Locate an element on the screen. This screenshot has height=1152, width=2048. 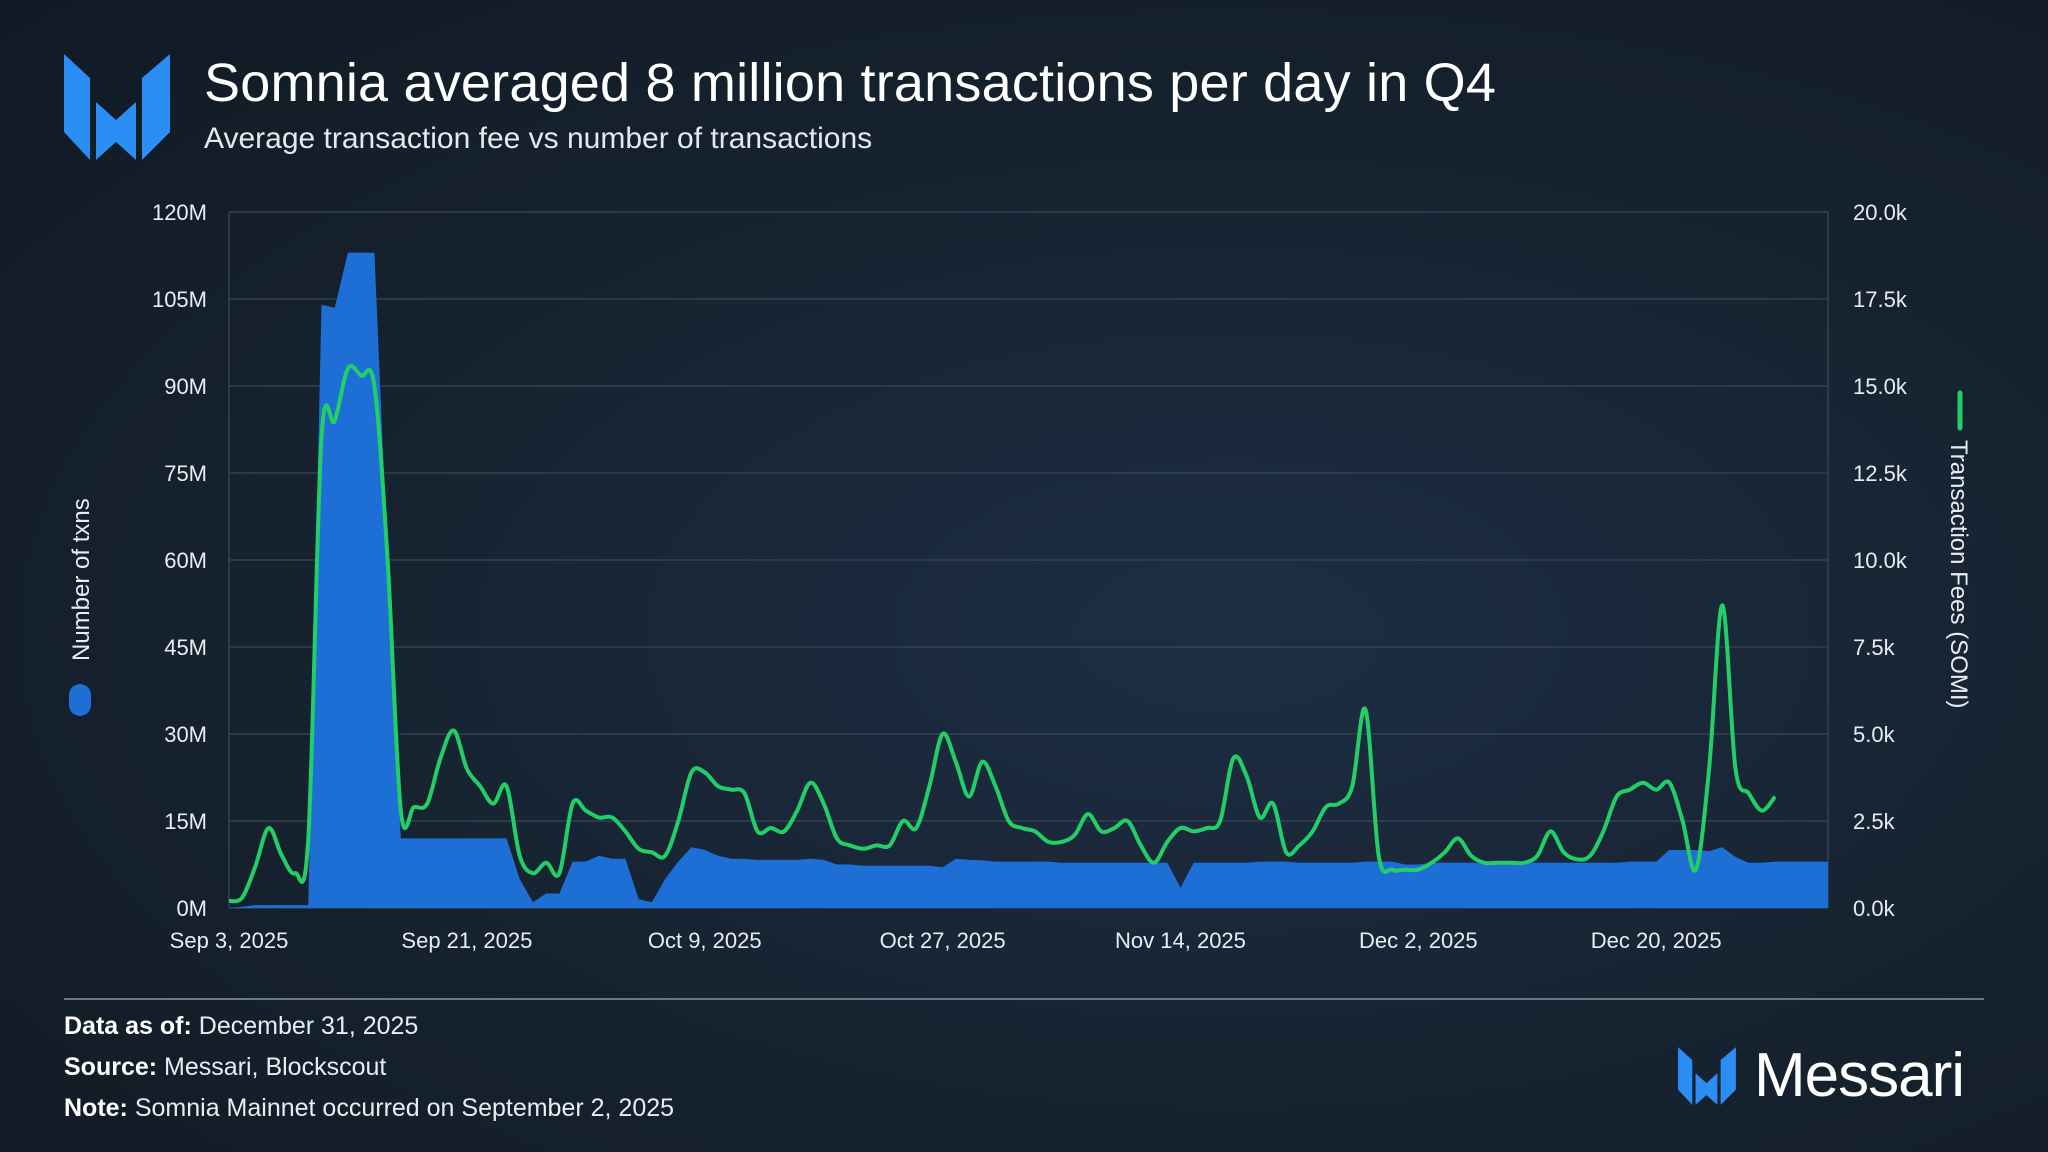
txns-legend-swatch is located at coordinates (80, 700).